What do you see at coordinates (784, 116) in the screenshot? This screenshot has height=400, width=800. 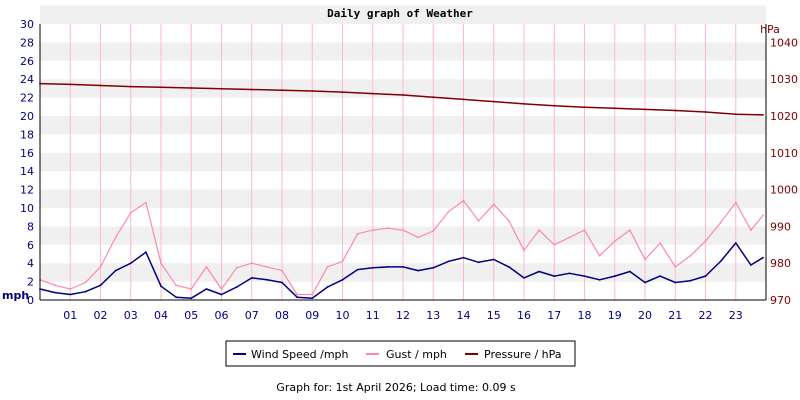 I see `right-tick-label: 1020` at bounding box center [784, 116].